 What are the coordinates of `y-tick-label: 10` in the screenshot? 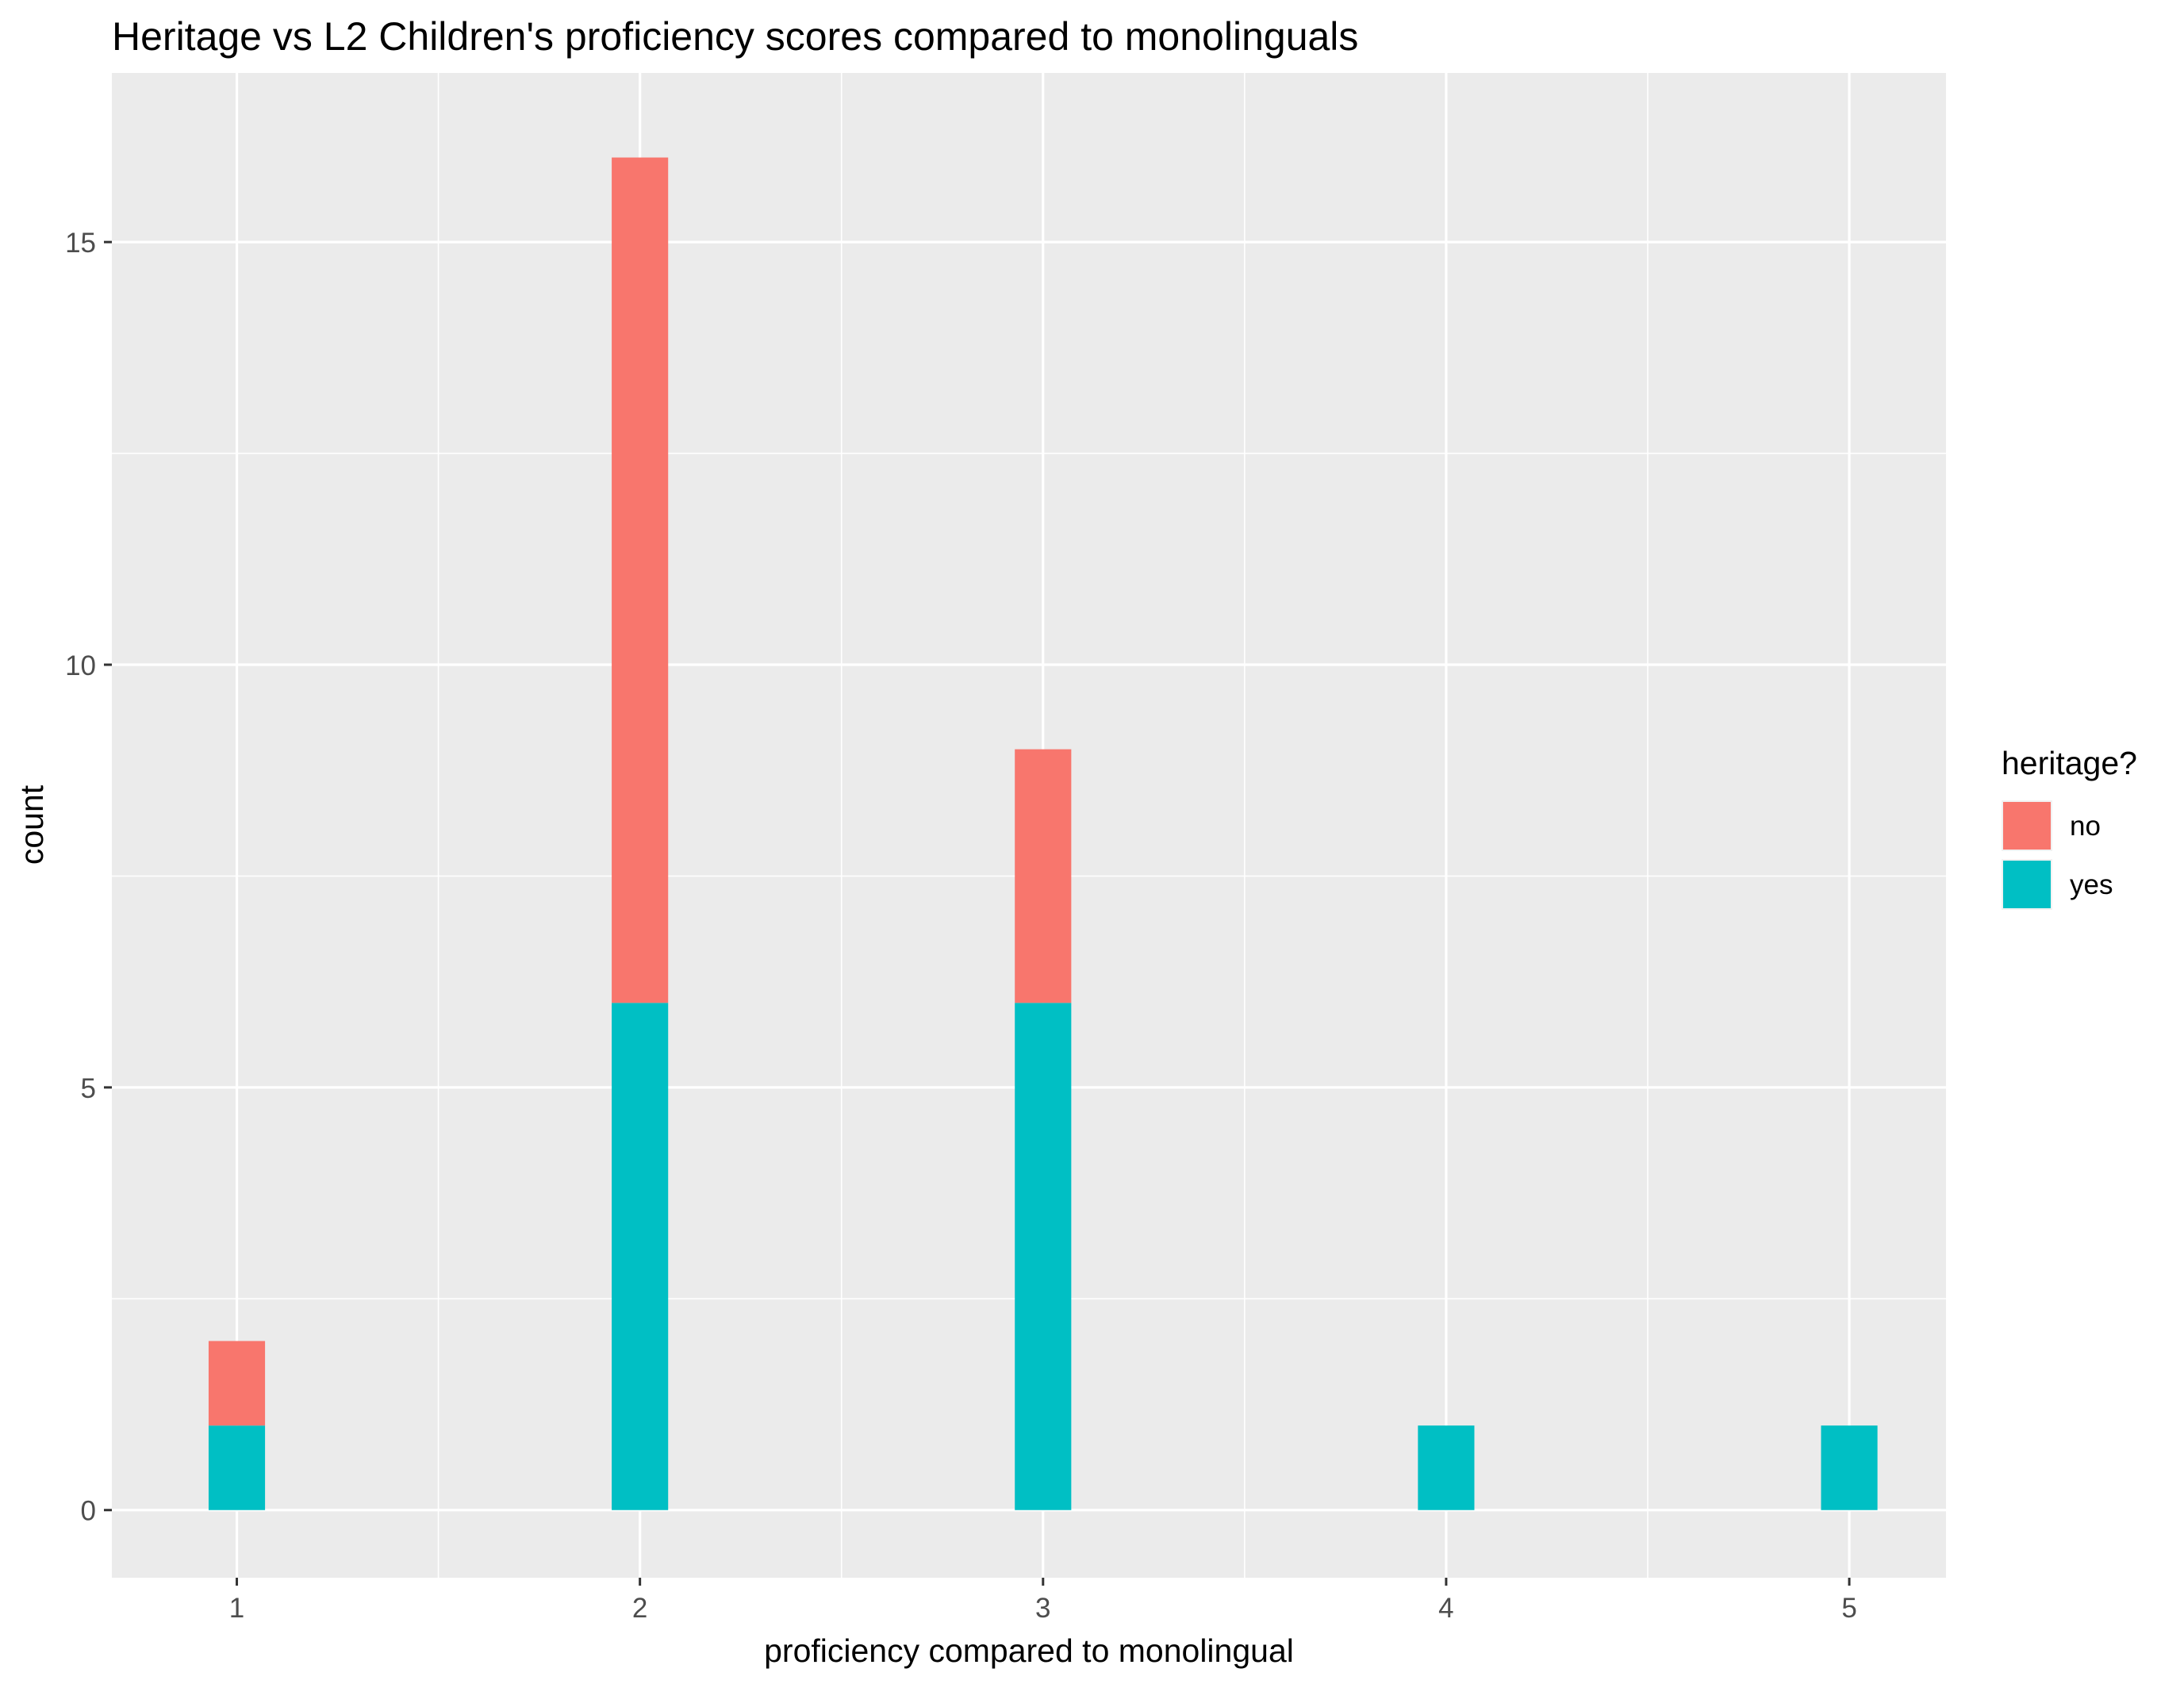 It's located at (80, 665).